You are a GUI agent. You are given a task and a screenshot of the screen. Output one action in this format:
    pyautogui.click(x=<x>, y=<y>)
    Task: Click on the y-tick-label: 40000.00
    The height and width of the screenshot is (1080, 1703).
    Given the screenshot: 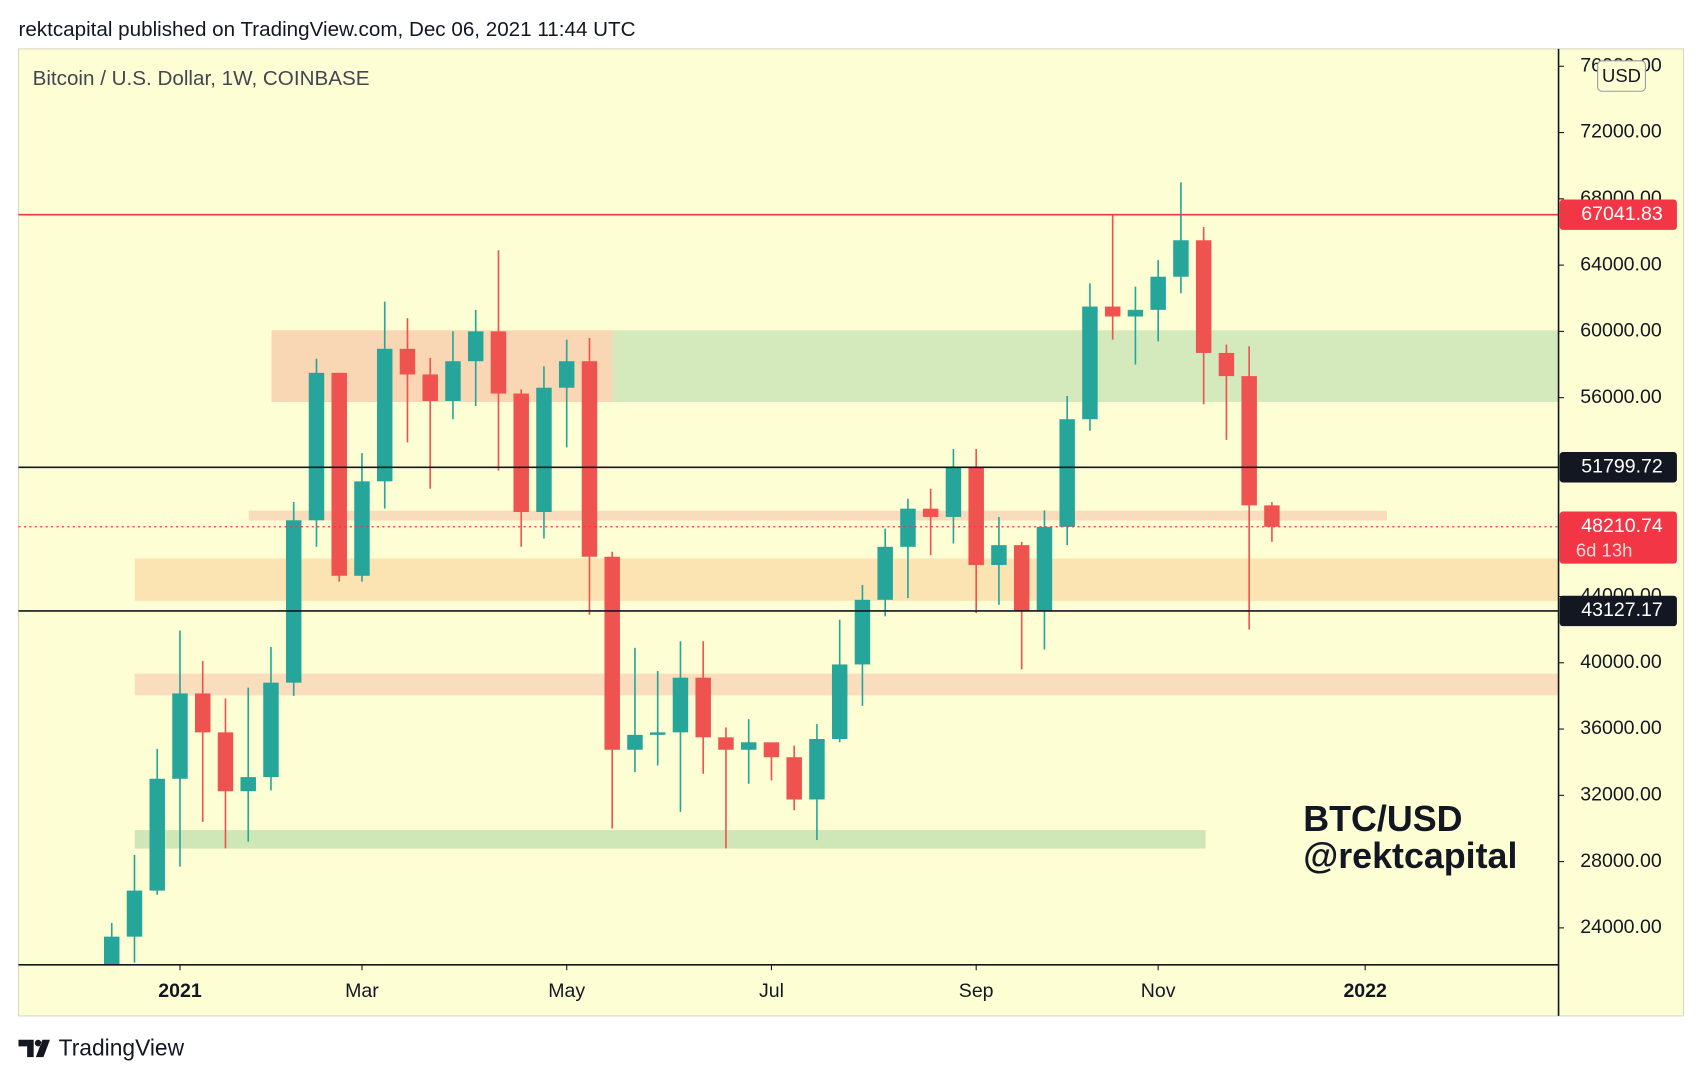 What is the action you would take?
    pyautogui.click(x=1621, y=662)
    